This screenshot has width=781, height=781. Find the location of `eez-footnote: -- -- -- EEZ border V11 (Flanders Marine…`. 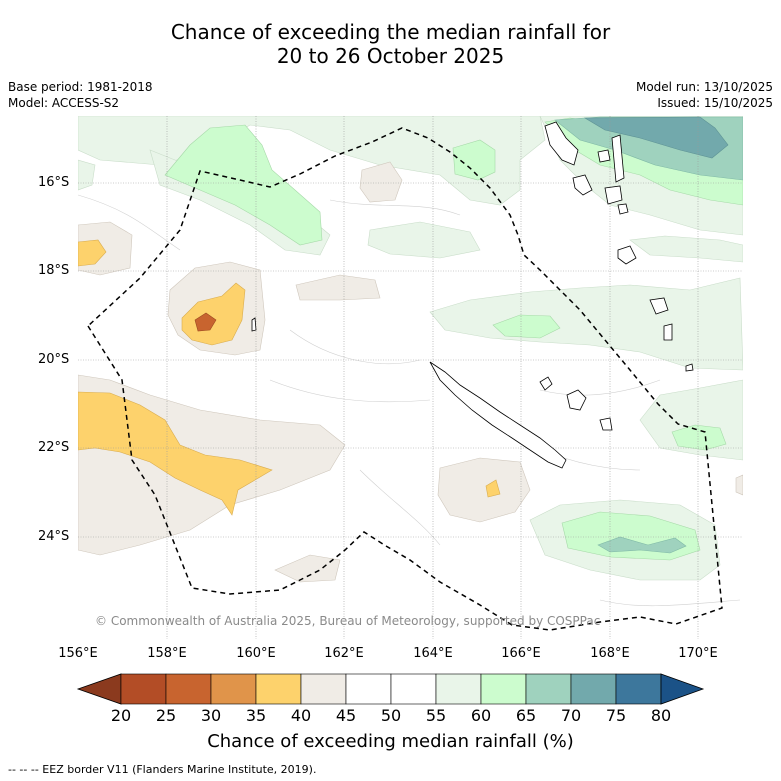

eez-footnote: -- -- -- EEZ border V11 (Flanders Marine… is located at coordinates (162, 769).